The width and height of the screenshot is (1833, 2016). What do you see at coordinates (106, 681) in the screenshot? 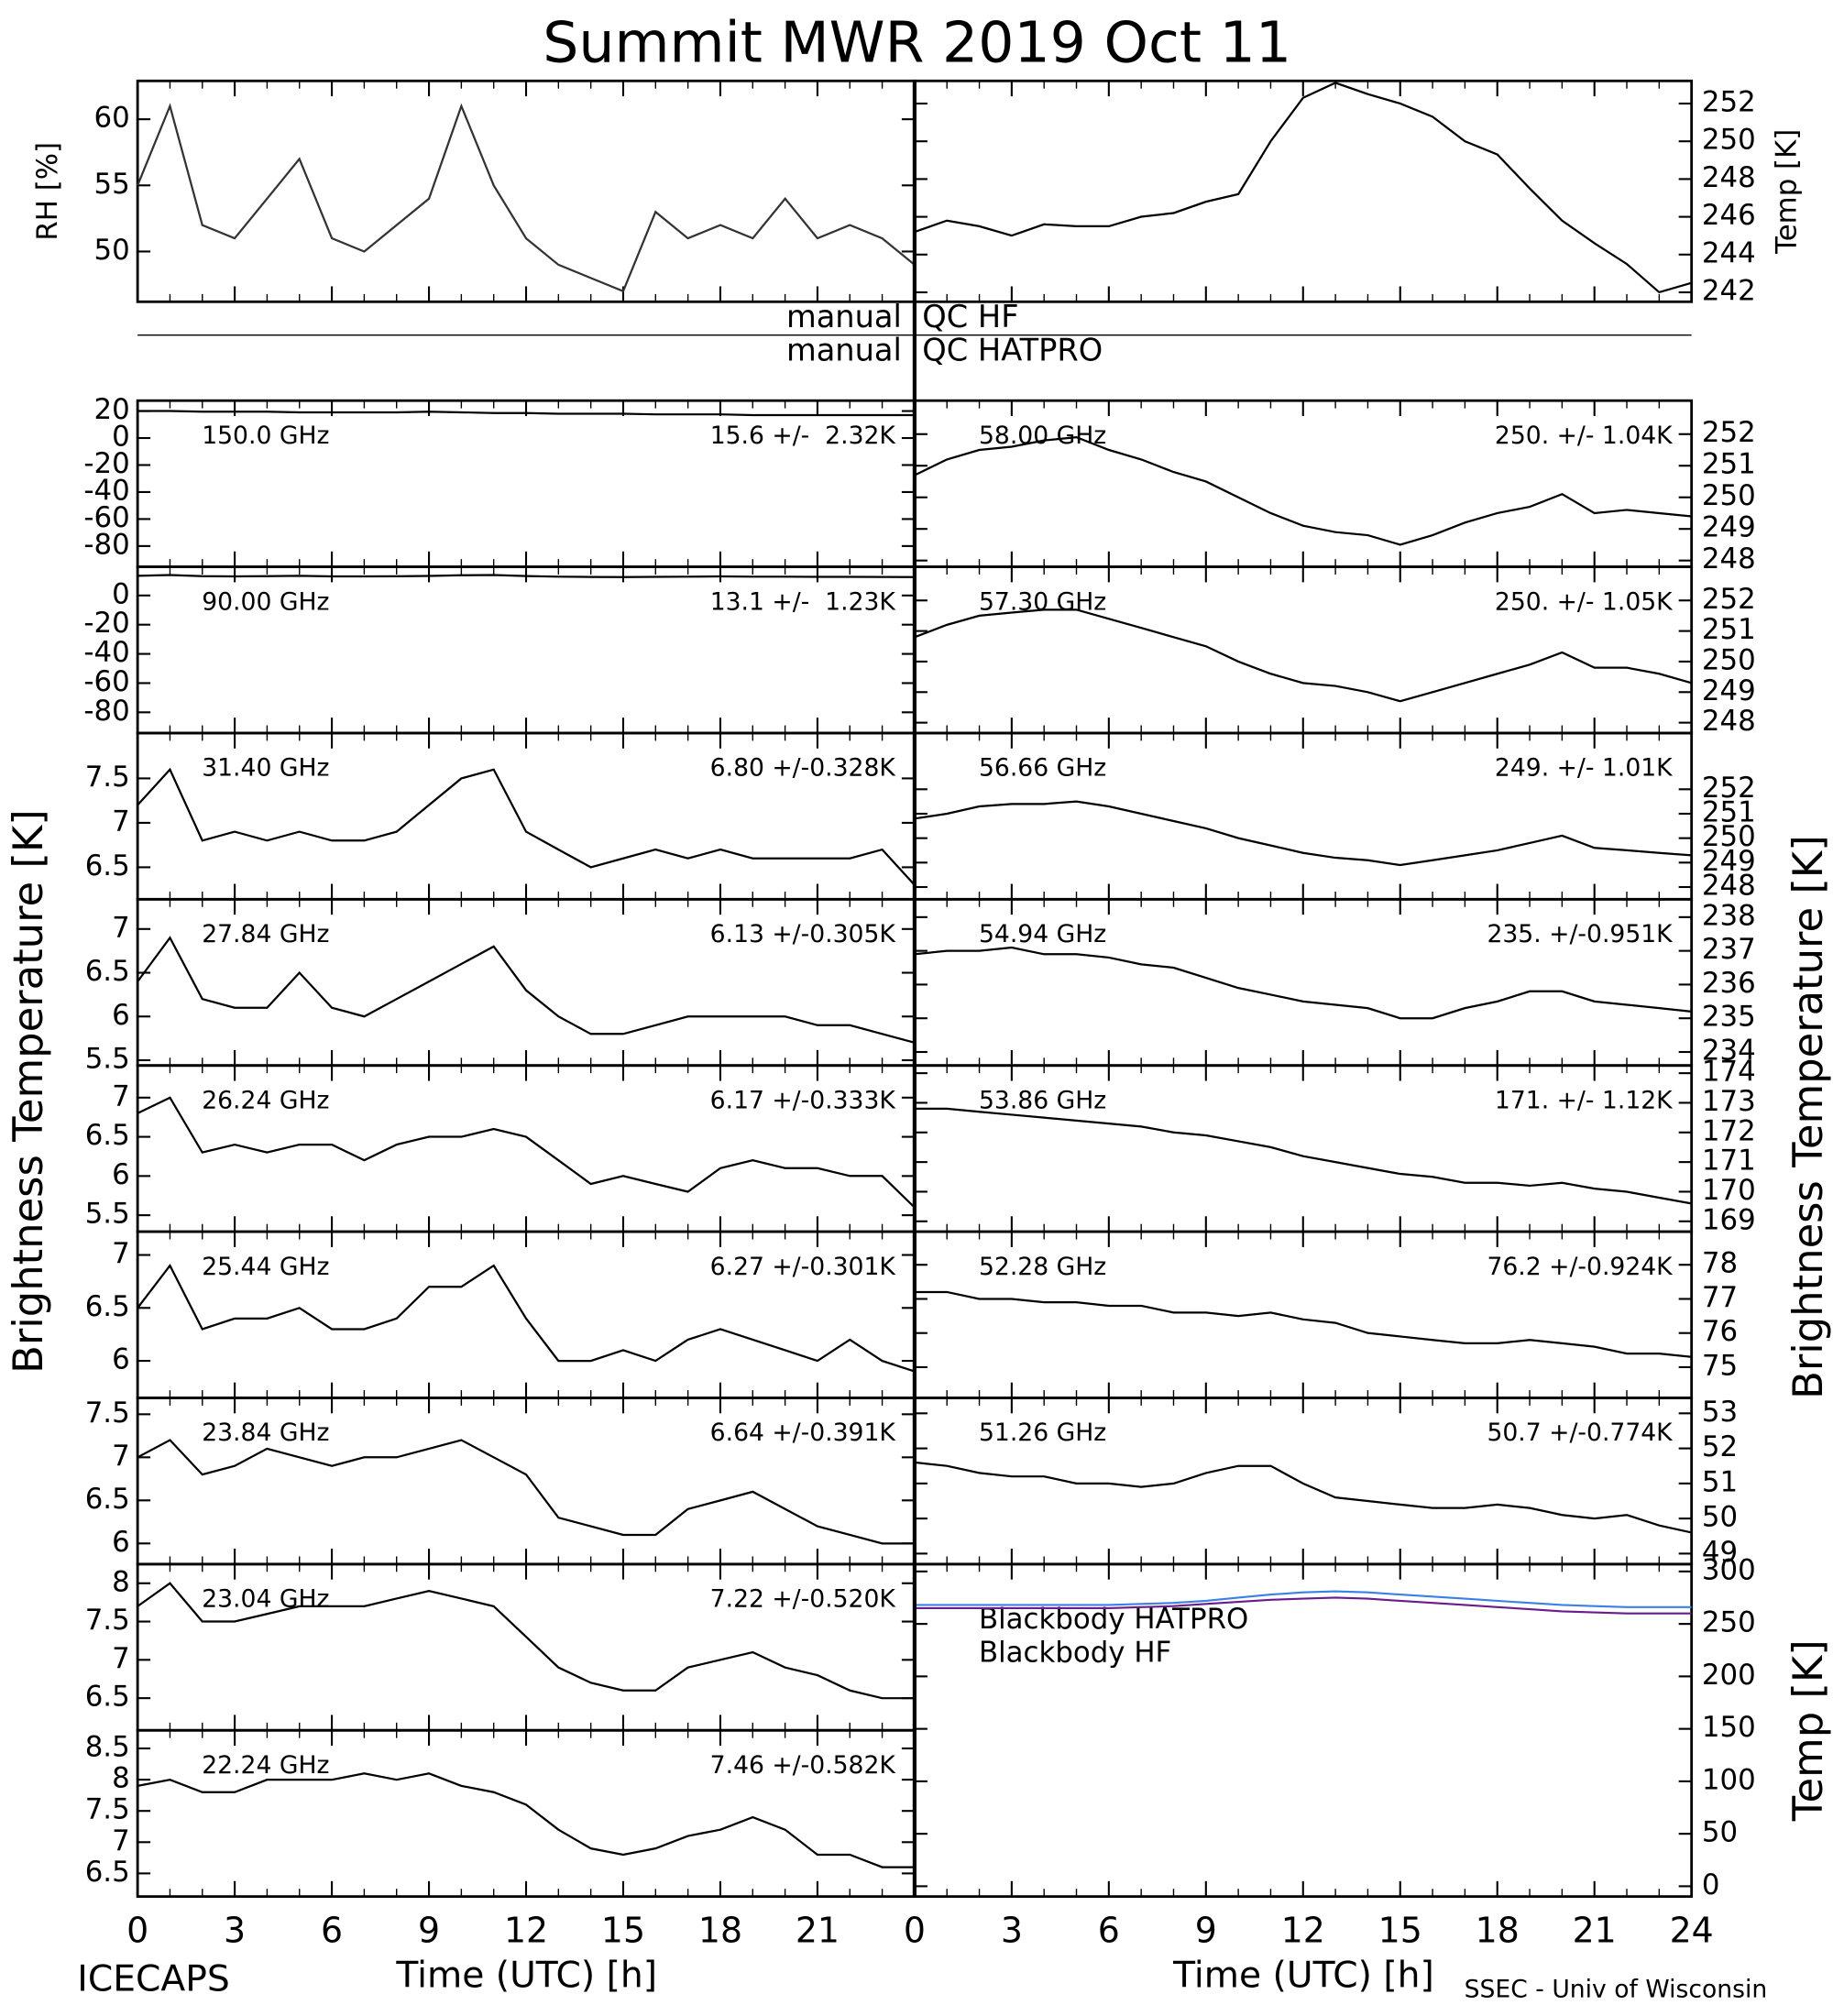
I see `y-tick-label: -60` at bounding box center [106, 681].